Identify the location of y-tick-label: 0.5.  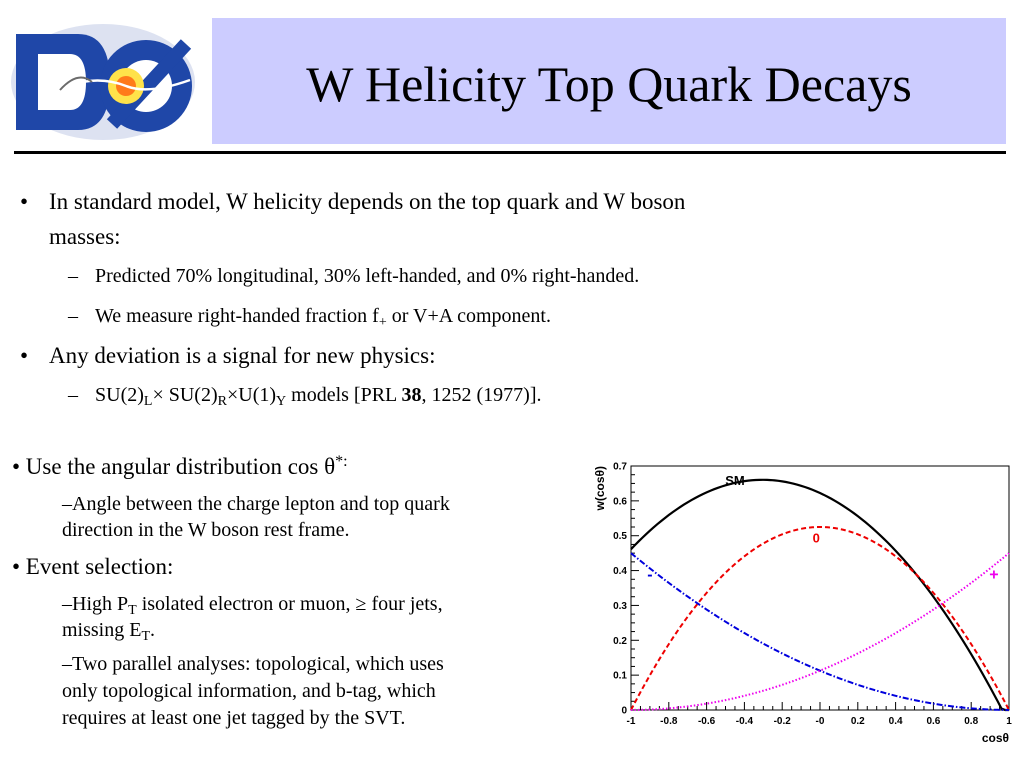
(620, 536).